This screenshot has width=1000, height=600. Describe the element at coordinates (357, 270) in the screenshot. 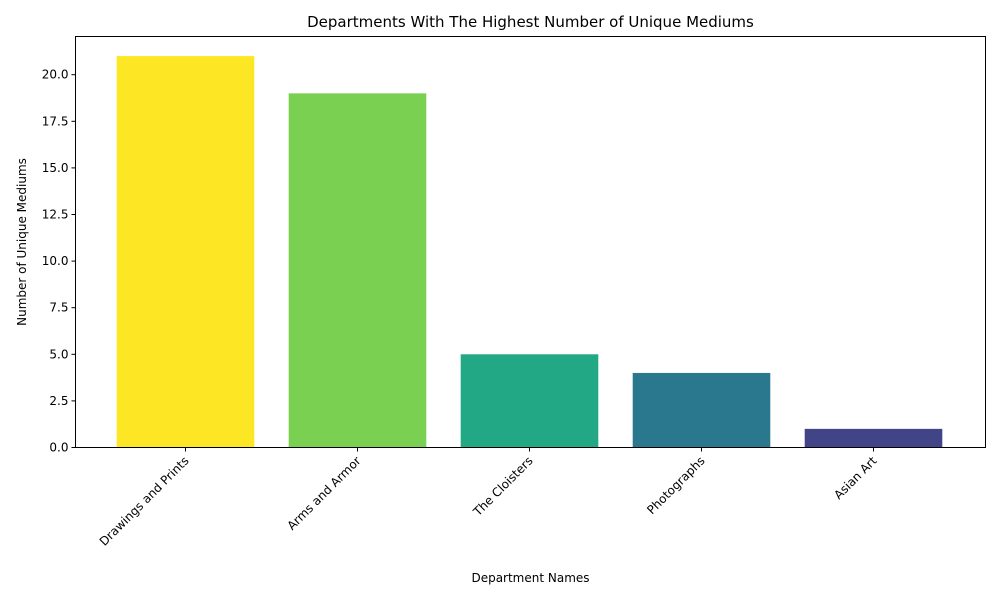

I see `bar-arms-and-armor` at that location.